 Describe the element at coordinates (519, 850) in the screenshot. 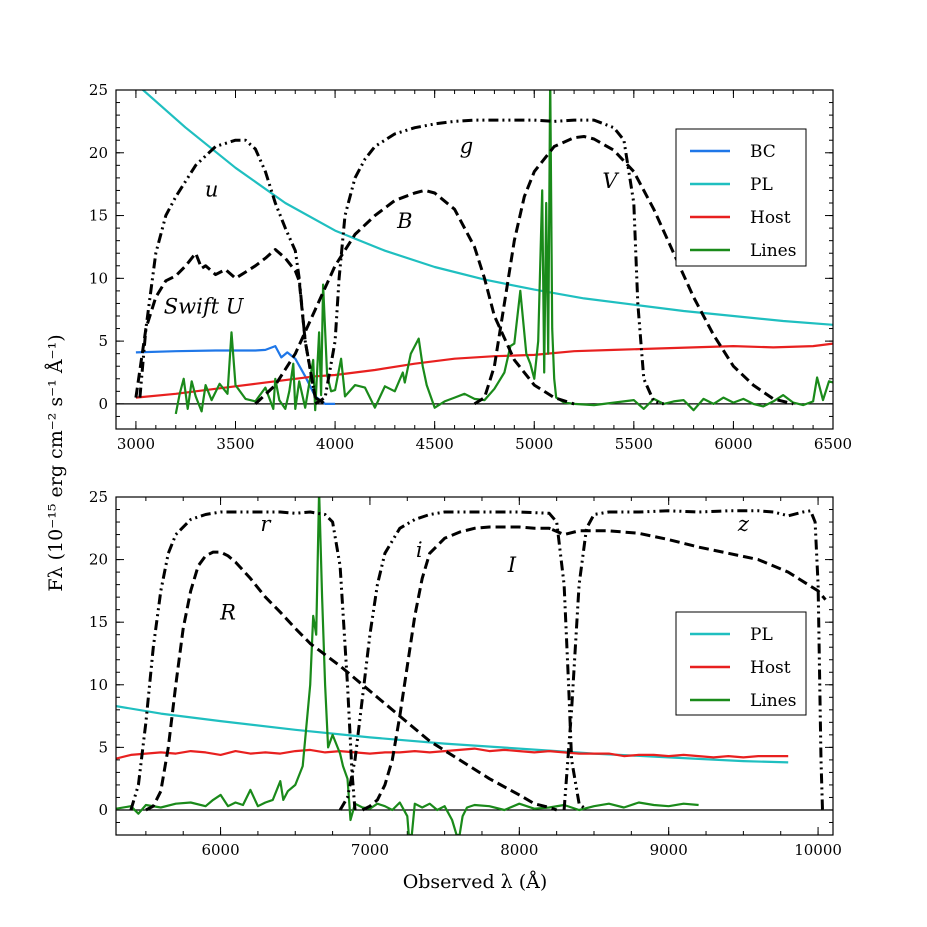

I see `x-tick-label: 8000` at that location.